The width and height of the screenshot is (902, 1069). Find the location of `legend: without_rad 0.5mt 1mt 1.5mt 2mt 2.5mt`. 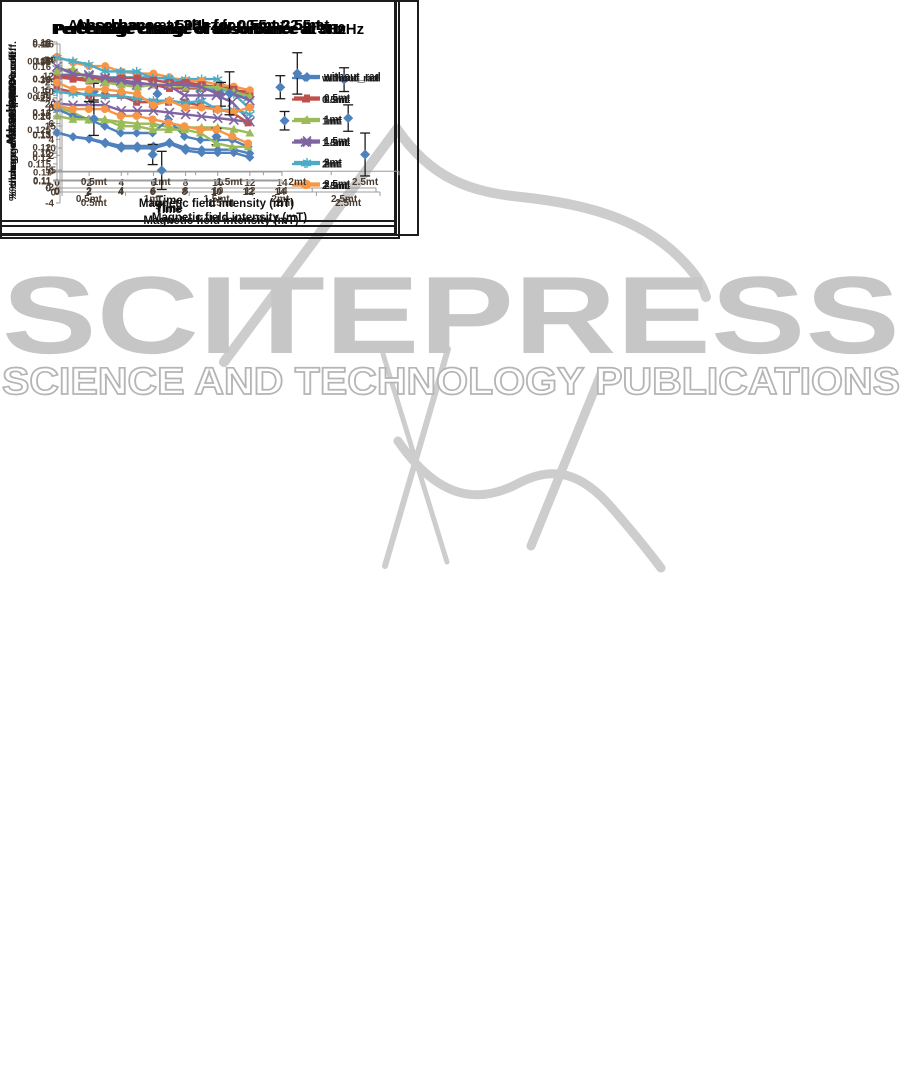

legend: without_rad 0.5mt 1mt 1.5mt 2mt 2.5mt is located at coordinates (337, 133).